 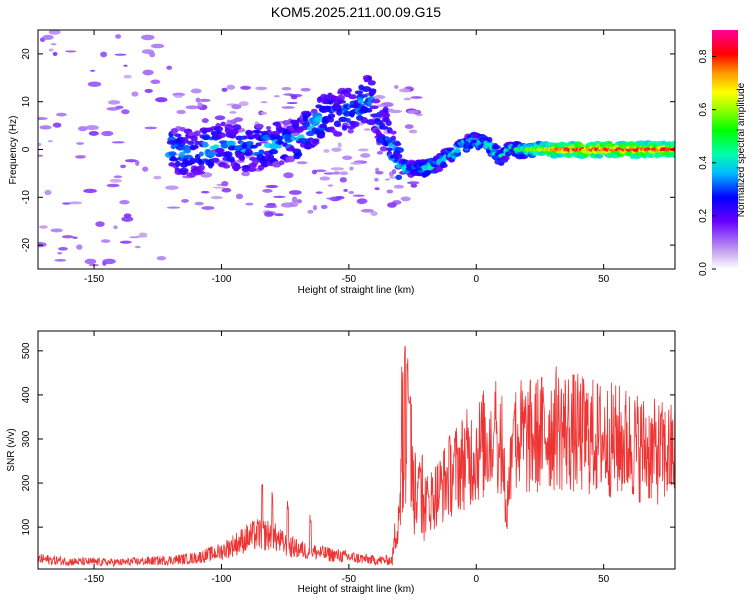 What do you see at coordinates (741, 149) in the screenshot?
I see `colorbar-label: Normalized spectral amplitude` at bounding box center [741, 149].